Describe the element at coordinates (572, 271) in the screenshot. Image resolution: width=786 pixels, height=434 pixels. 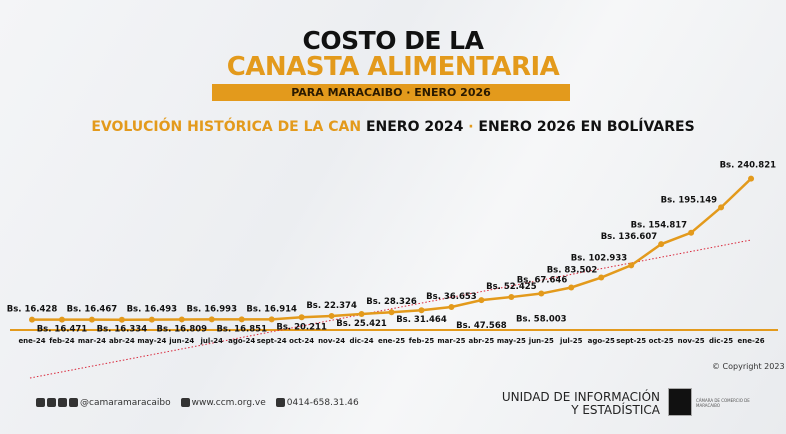
I see `data-label: Bs. 83.502` at that location.